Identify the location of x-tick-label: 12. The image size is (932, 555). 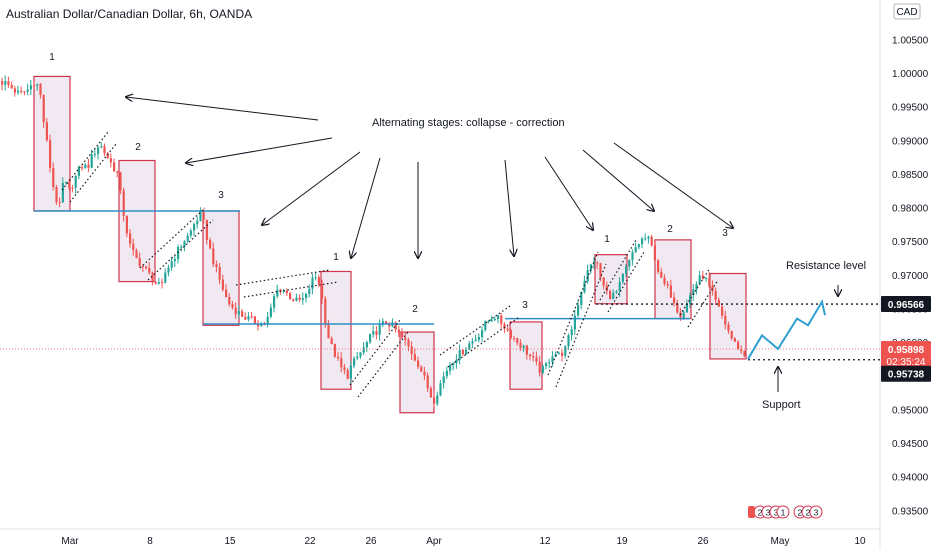
(545, 541).